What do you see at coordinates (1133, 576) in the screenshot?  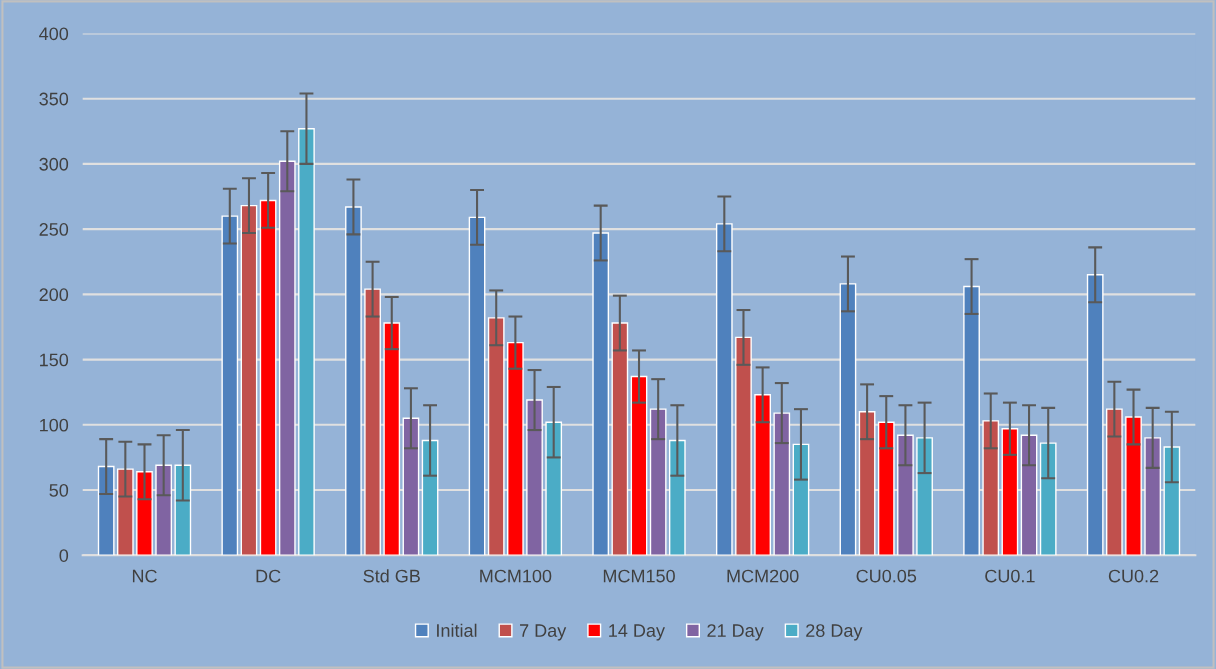 I see `x-tick-label: CU0.2` at bounding box center [1133, 576].